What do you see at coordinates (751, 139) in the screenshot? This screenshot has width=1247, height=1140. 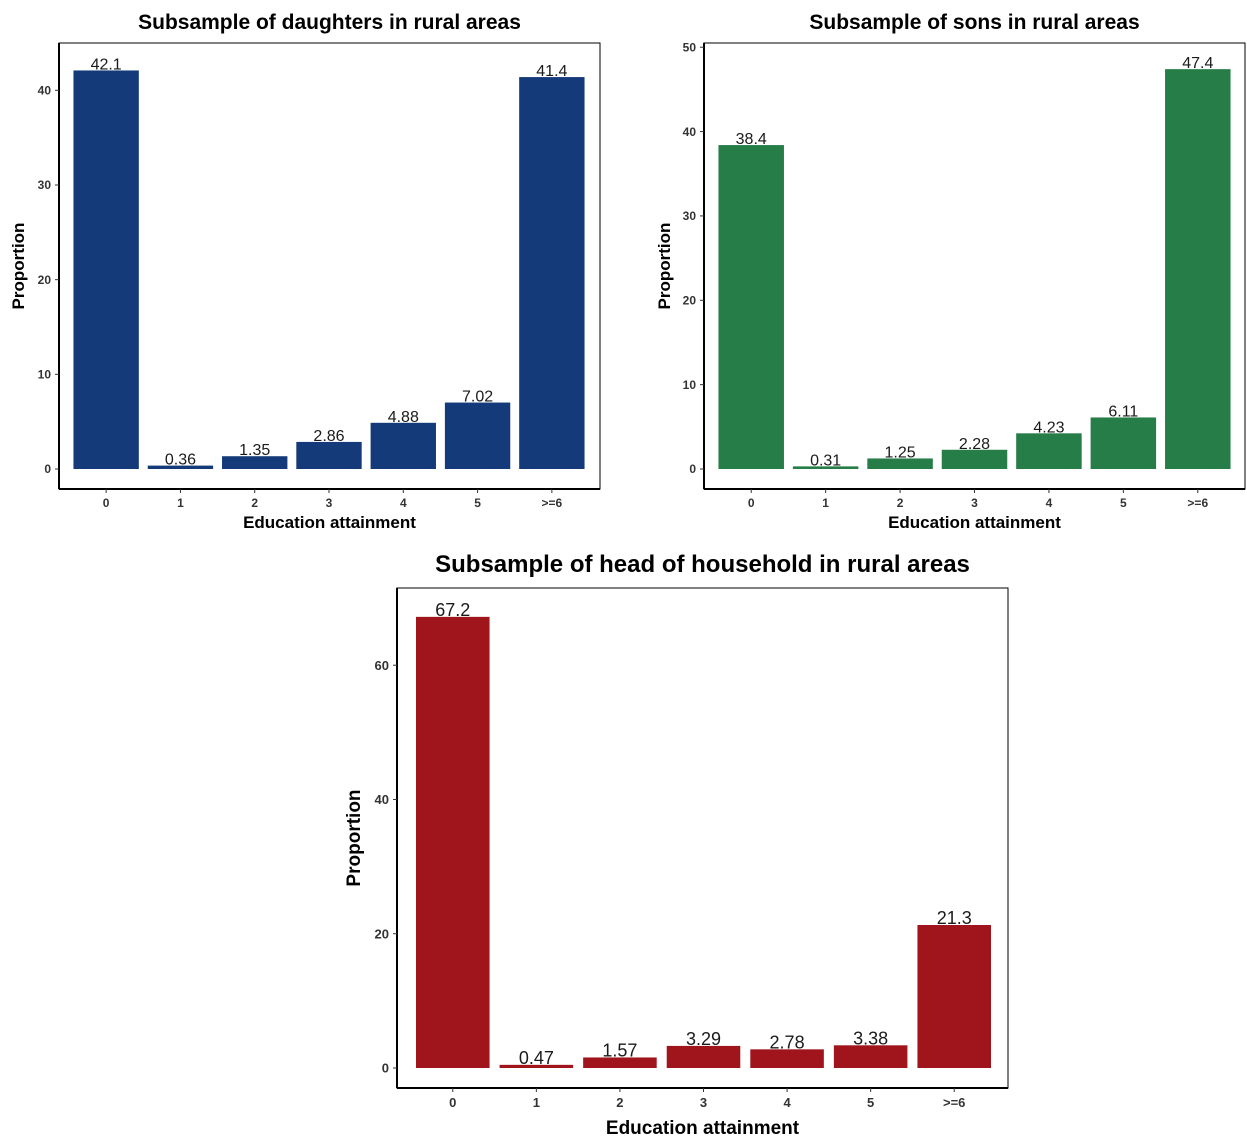 I see `data-label: 38.4` at bounding box center [751, 139].